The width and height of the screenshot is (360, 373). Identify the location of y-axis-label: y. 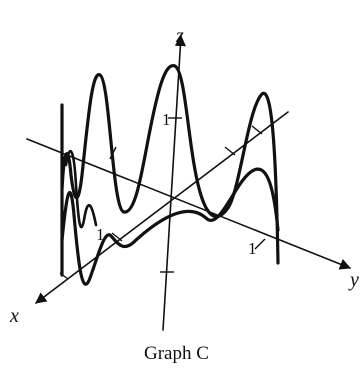
(353, 280).